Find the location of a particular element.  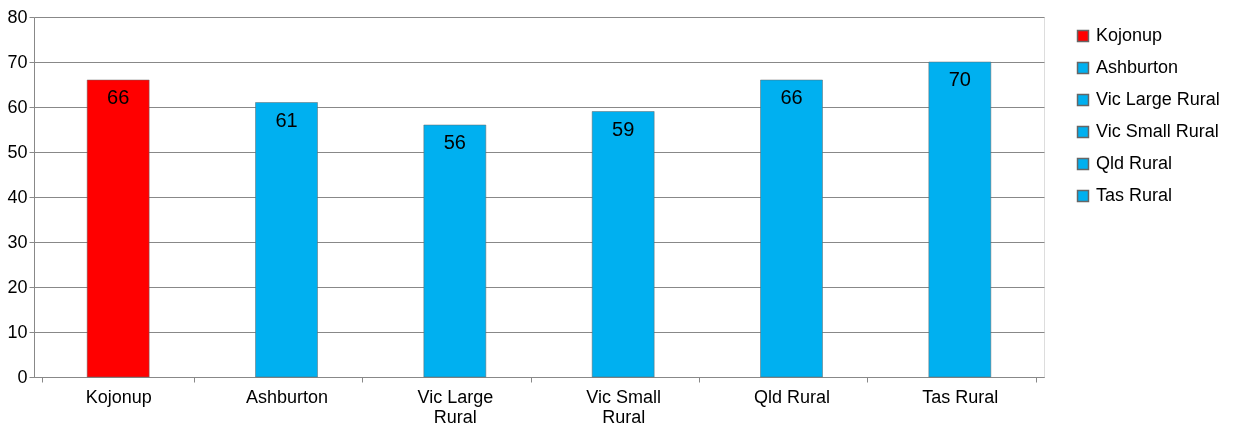

x-tick-label: Vic Small Rural is located at coordinates (624, 406).